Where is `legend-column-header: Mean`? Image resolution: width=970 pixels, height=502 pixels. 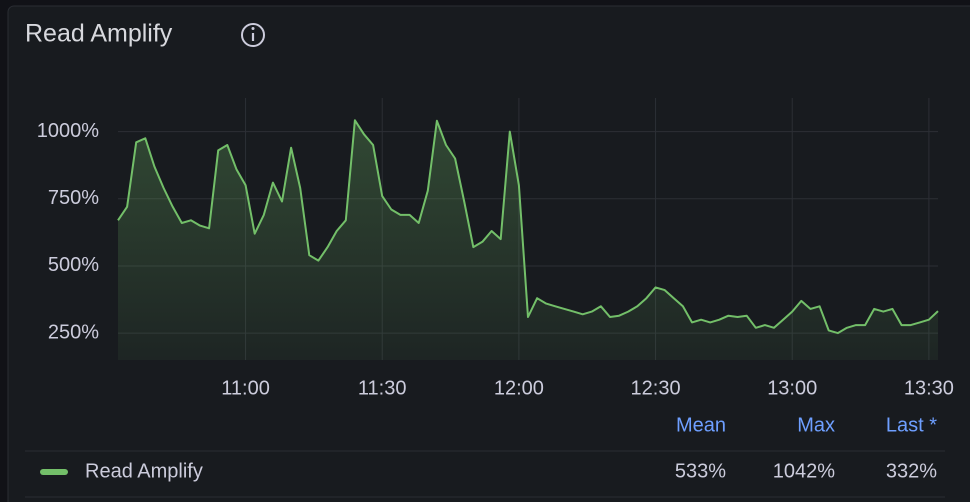 legend-column-header: Mean is located at coordinates (701, 425).